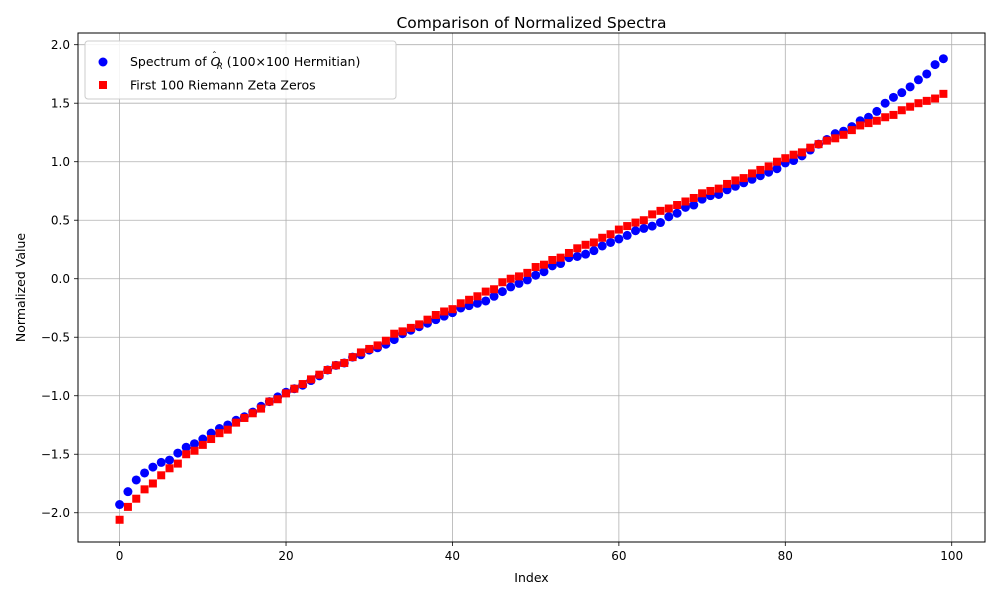  What do you see at coordinates (103, 62) in the screenshot?
I see `legend-marker-spectrum` at bounding box center [103, 62].